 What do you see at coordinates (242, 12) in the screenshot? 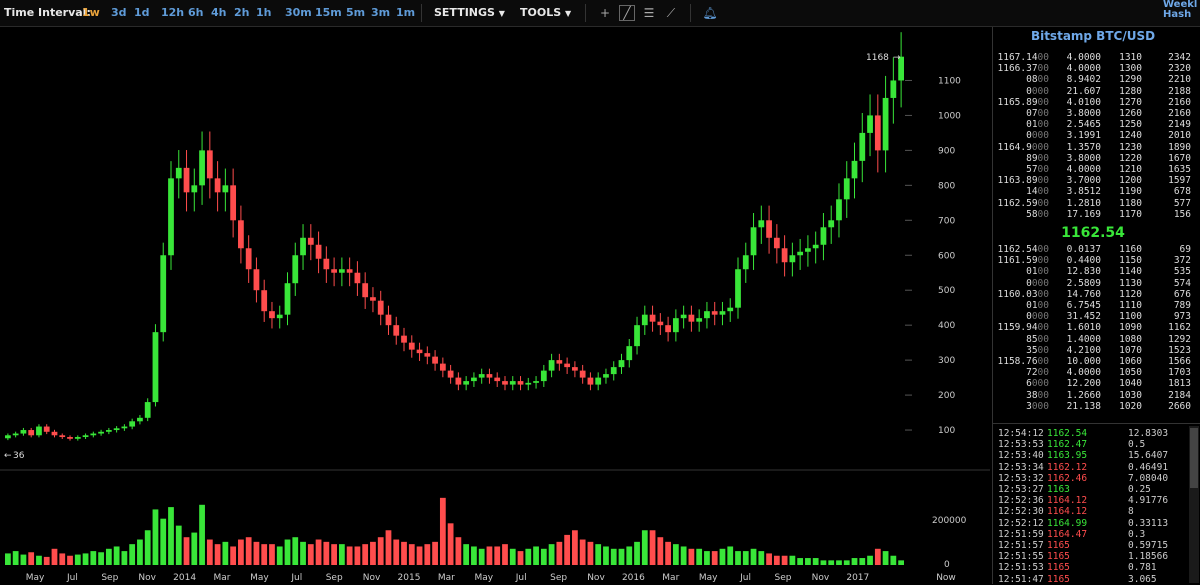
I see `interval-2h: 2h` at bounding box center [242, 12].